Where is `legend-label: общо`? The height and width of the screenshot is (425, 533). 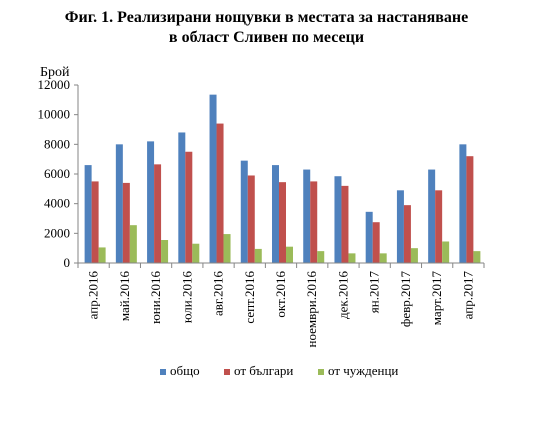 legend-label: общо is located at coordinates (185, 370).